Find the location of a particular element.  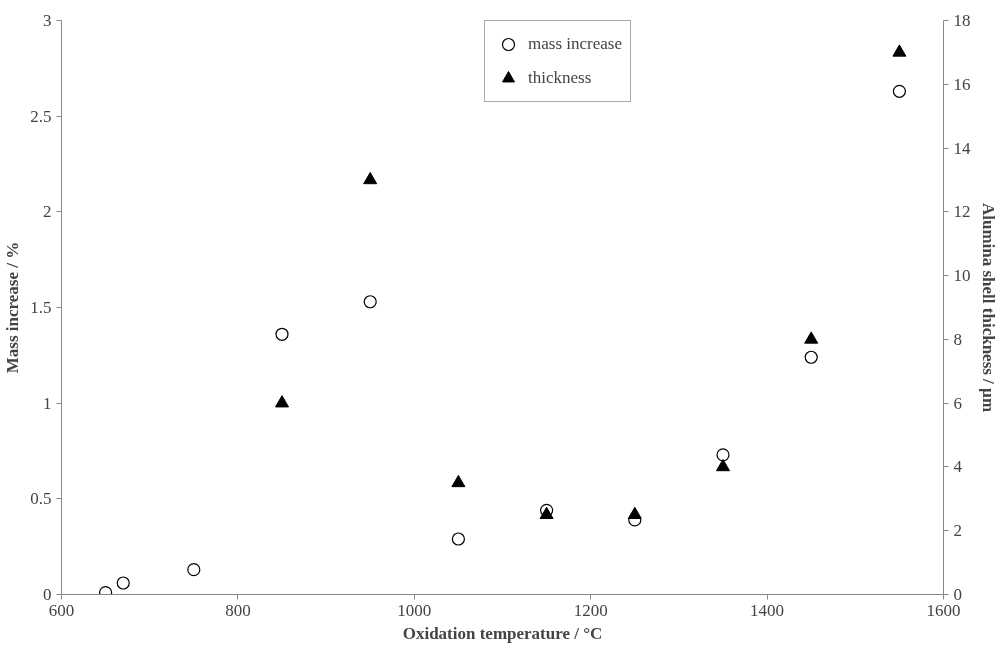

y2-tick-label: 10 is located at coordinates (962, 276).